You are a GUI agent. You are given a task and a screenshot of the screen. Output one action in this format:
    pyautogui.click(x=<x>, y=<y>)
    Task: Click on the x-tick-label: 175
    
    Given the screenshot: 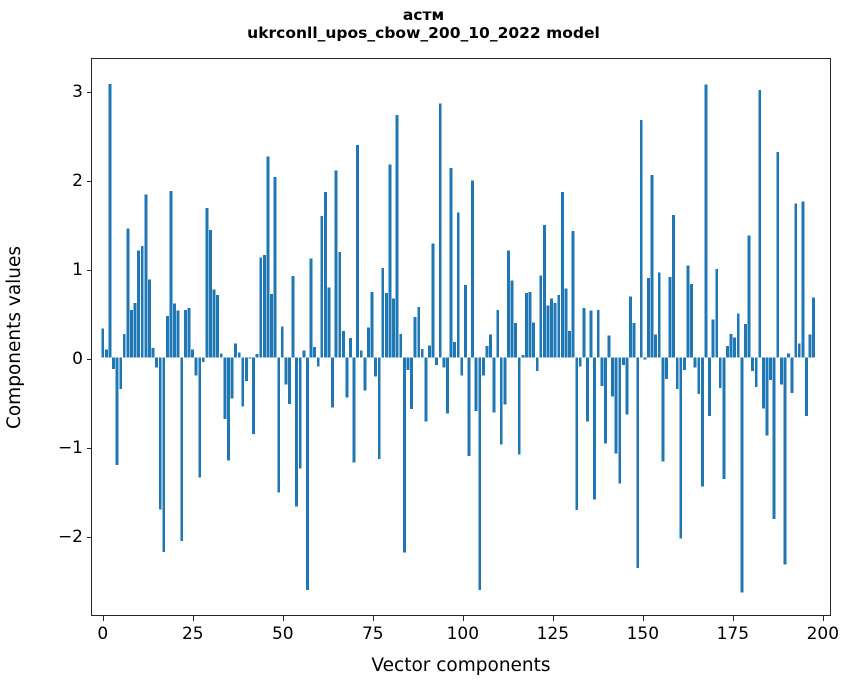 What is the action you would take?
    pyautogui.click(x=733, y=634)
    